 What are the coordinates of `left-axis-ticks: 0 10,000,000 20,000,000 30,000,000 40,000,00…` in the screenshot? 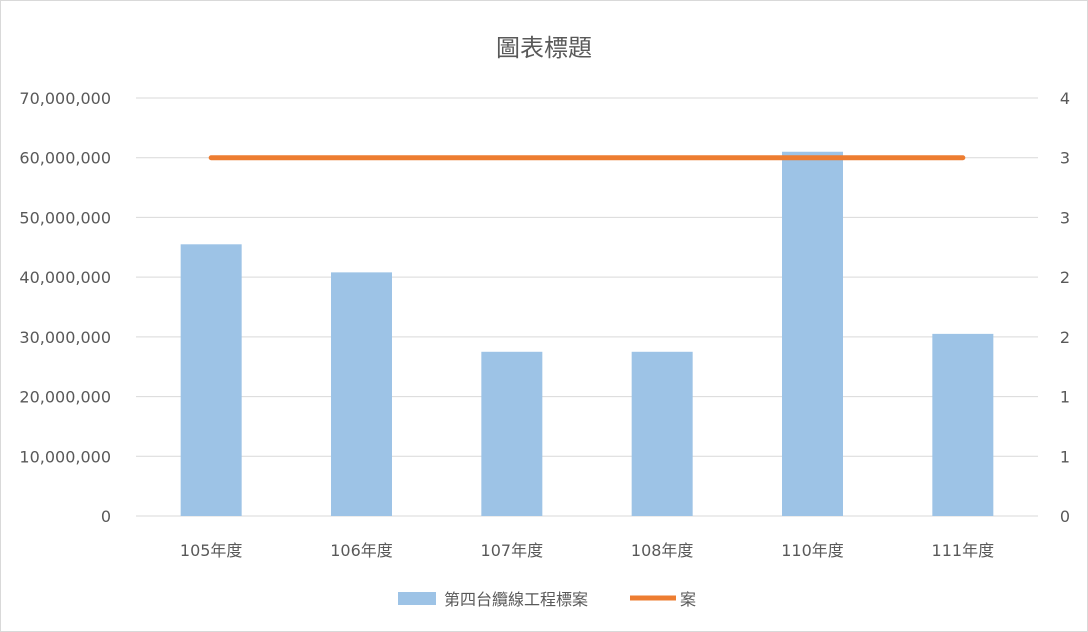 It's located at (65, 307).